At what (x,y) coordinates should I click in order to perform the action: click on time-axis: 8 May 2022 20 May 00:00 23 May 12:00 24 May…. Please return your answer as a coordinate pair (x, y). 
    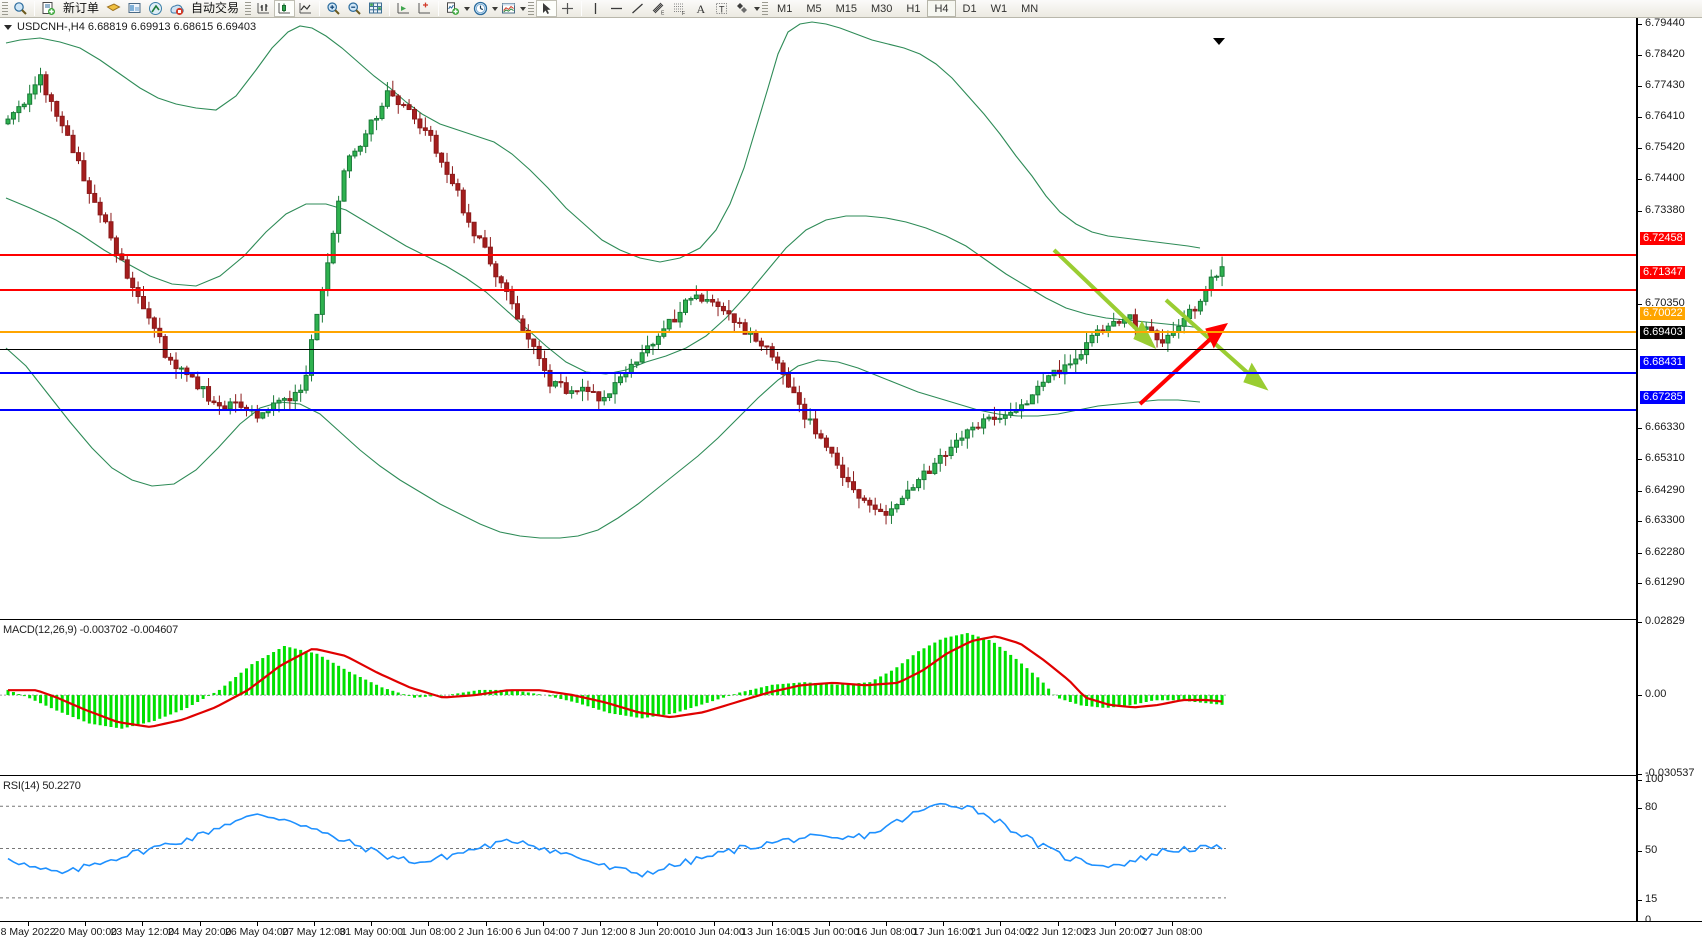
    Looking at the image, I should click on (851, 930).